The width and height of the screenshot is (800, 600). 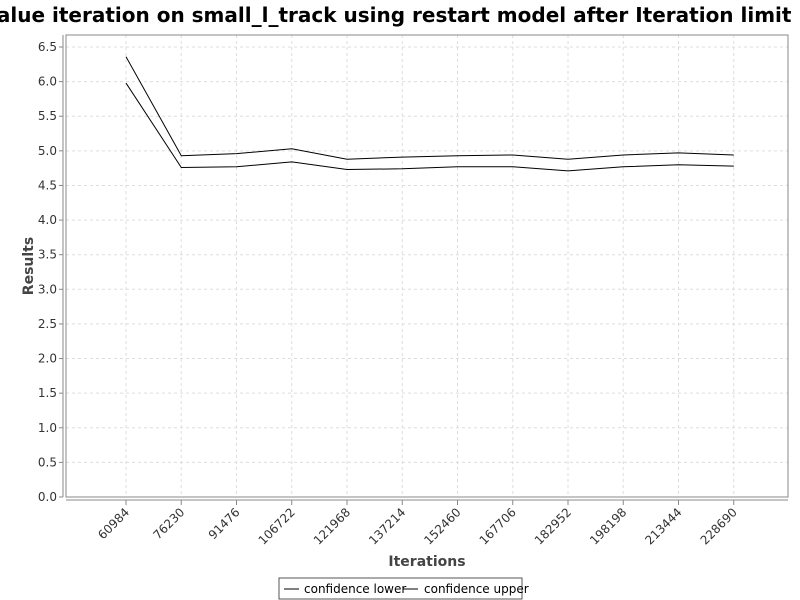 I want to click on y-tick-label: 5.0, so click(x=47, y=151).